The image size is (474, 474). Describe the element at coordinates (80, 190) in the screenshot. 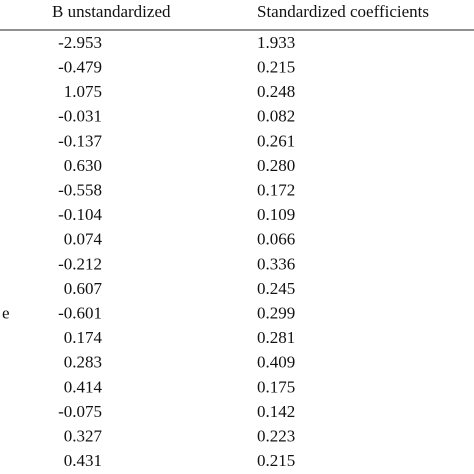

I see `b-value: -0.558` at that location.